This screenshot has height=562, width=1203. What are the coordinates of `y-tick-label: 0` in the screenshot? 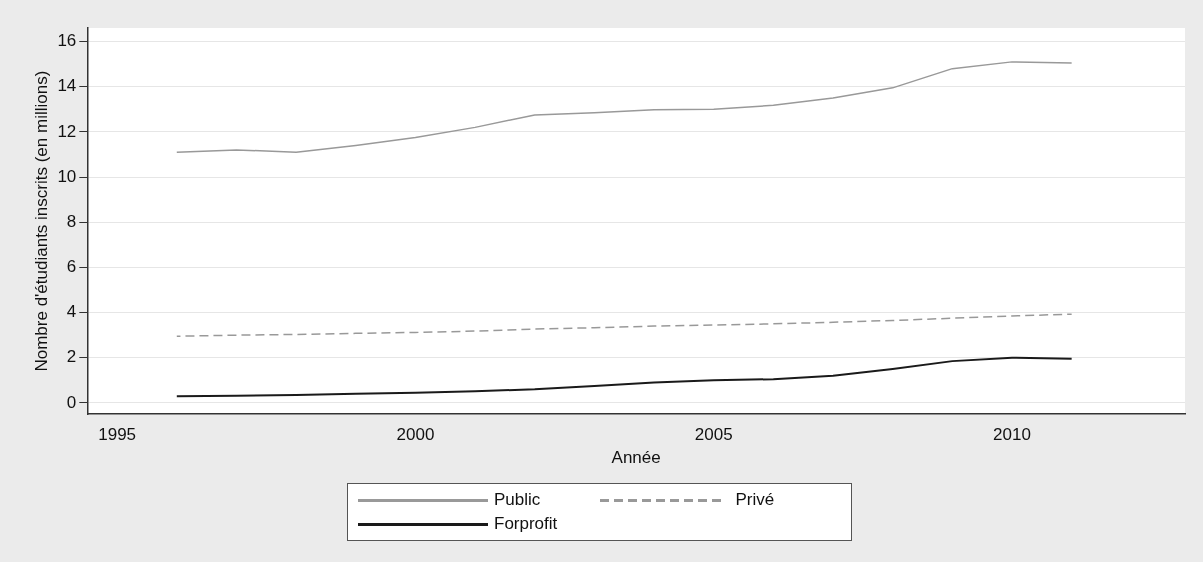 It's located at (71, 402).